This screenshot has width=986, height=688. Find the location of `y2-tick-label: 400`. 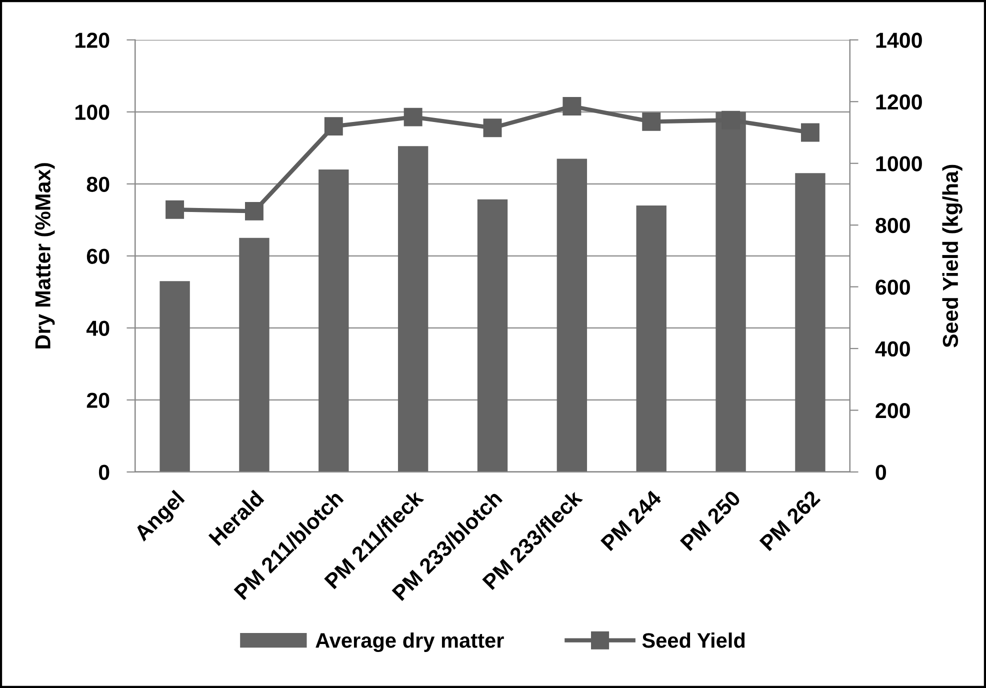

y2-tick-label: 400 is located at coordinates (892, 349).